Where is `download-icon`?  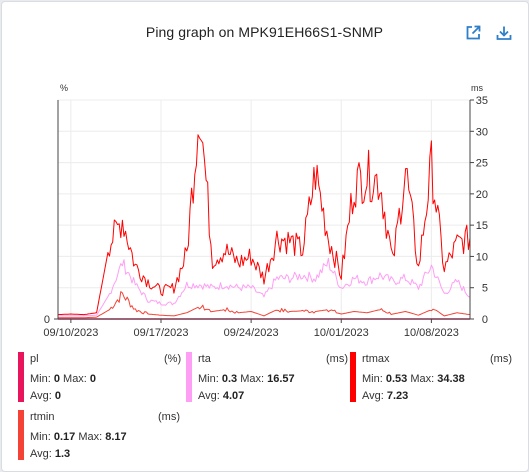
download-icon is located at coordinates (504, 33).